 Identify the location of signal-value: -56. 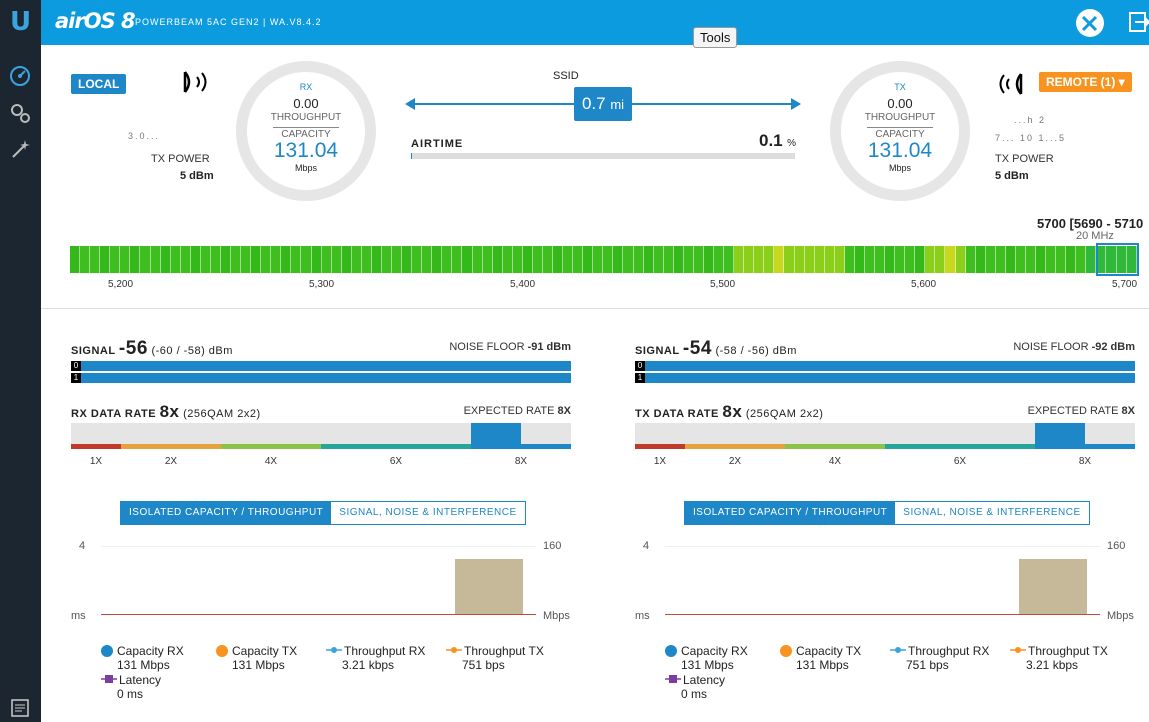
(133, 348).